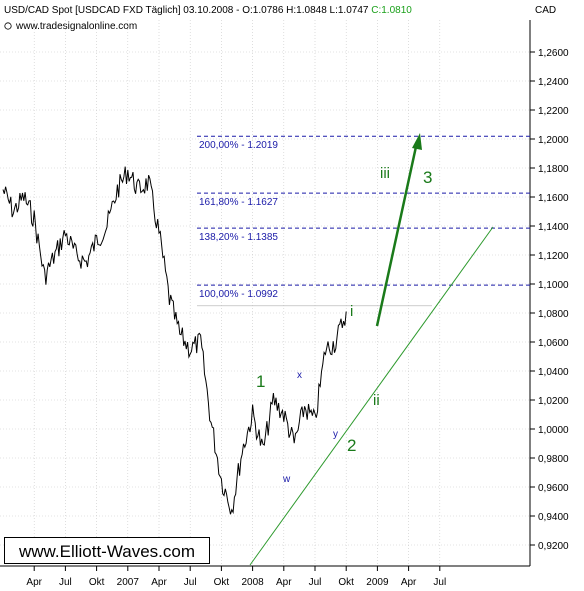  Describe the element at coordinates (385, 173) in the screenshot. I see `wave-label: iii` at that location.